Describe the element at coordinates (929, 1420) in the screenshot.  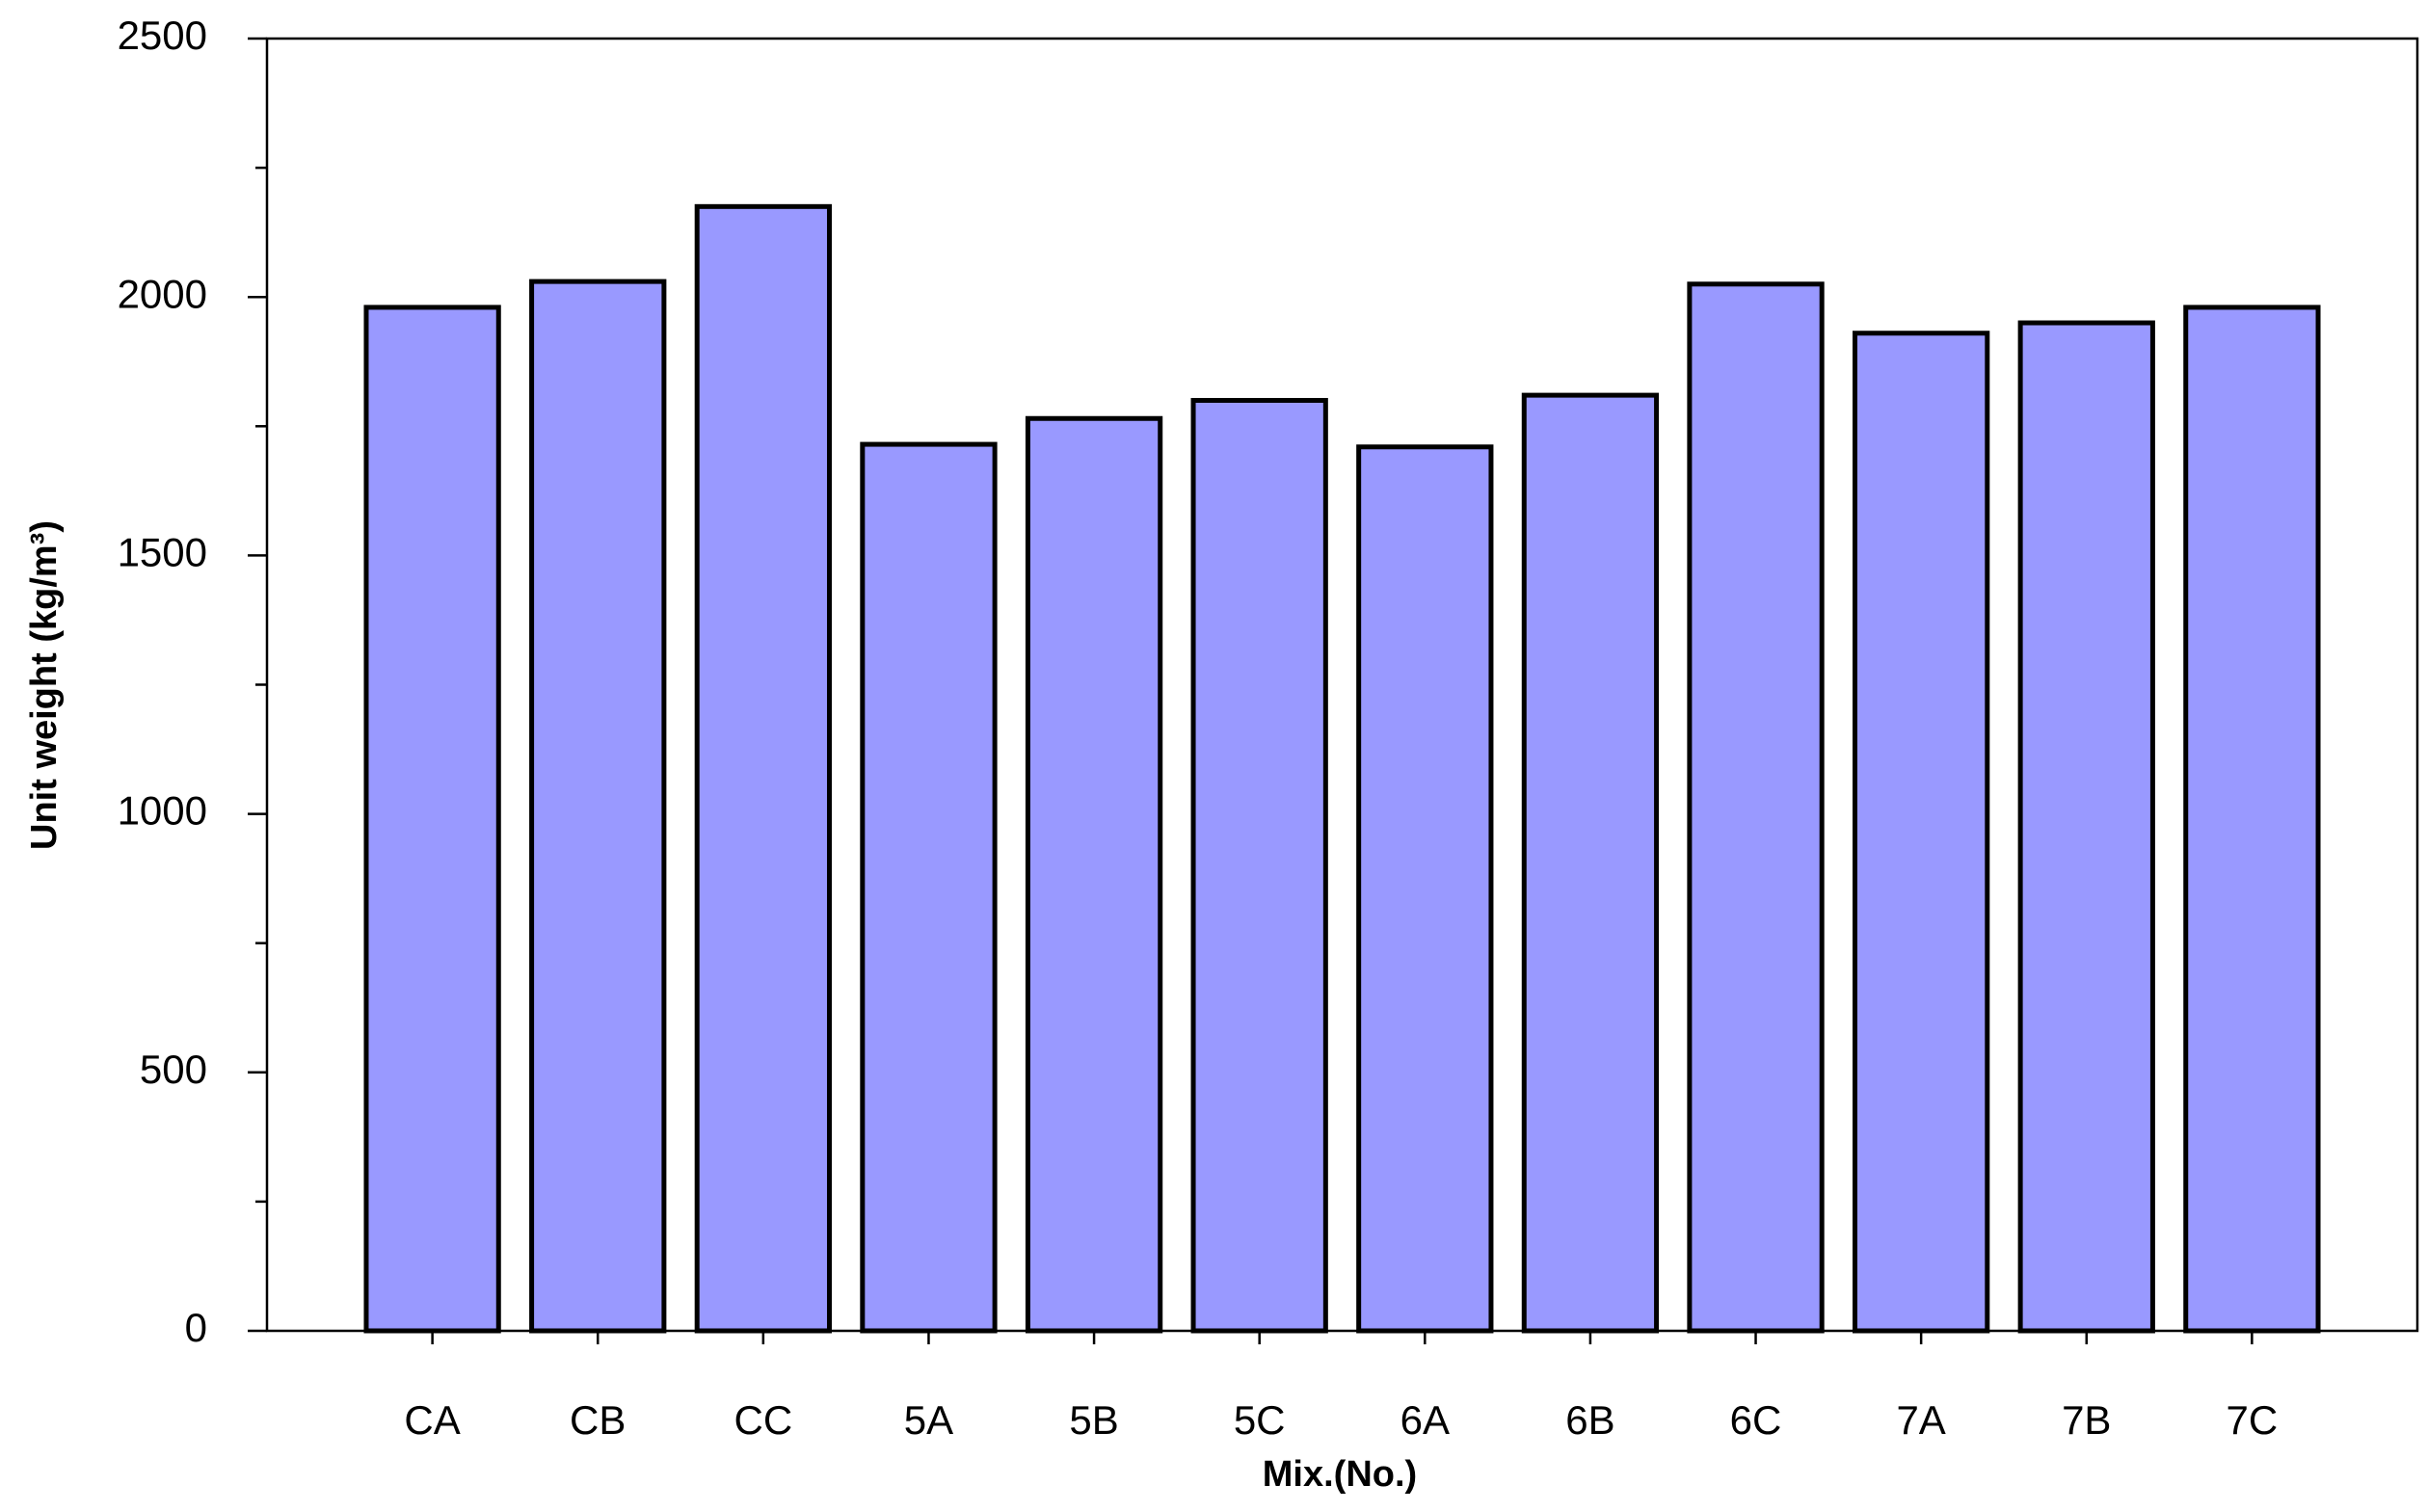
I see `x-tick-label: 5A` at that location.